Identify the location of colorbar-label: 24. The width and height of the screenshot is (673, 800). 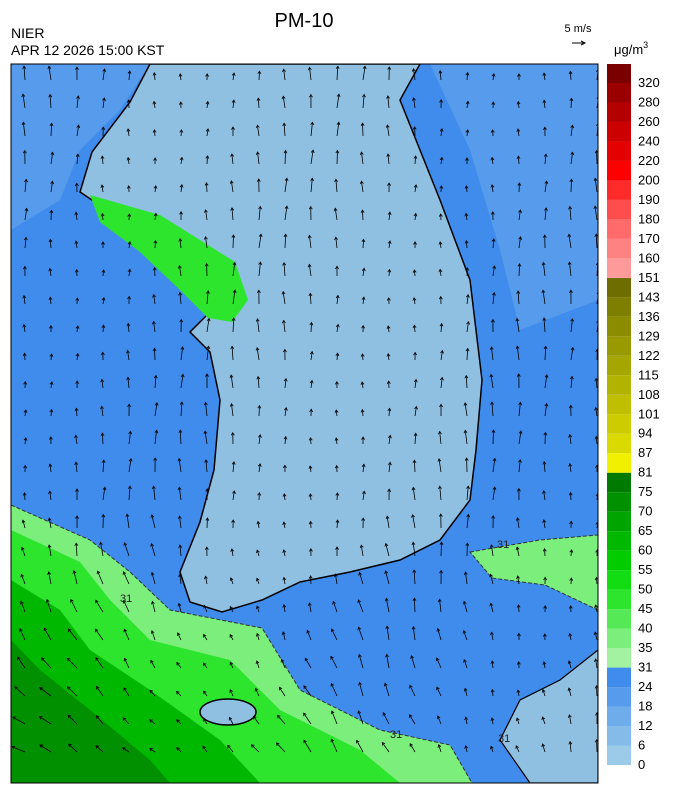
(645, 686).